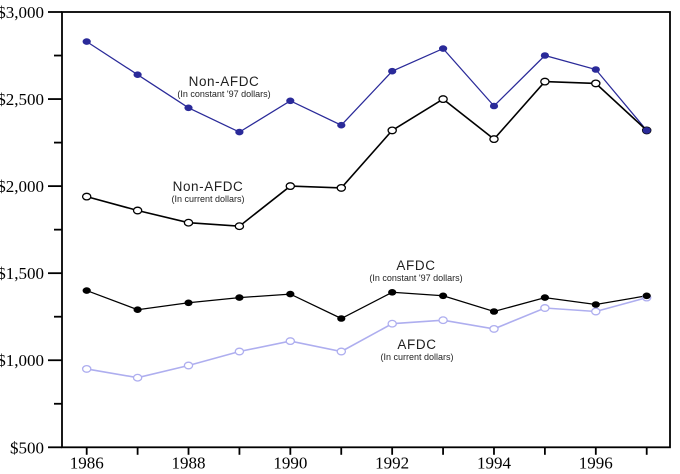 This screenshot has width=680, height=474. Describe the element at coordinates (224, 81) in the screenshot. I see `series-label-non-afdc-constant: Non-AFDC` at that location.